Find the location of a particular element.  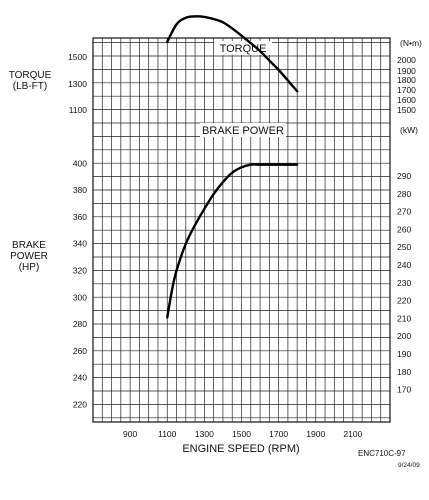

power-axis-label-line2: POWER is located at coordinates (29, 256).